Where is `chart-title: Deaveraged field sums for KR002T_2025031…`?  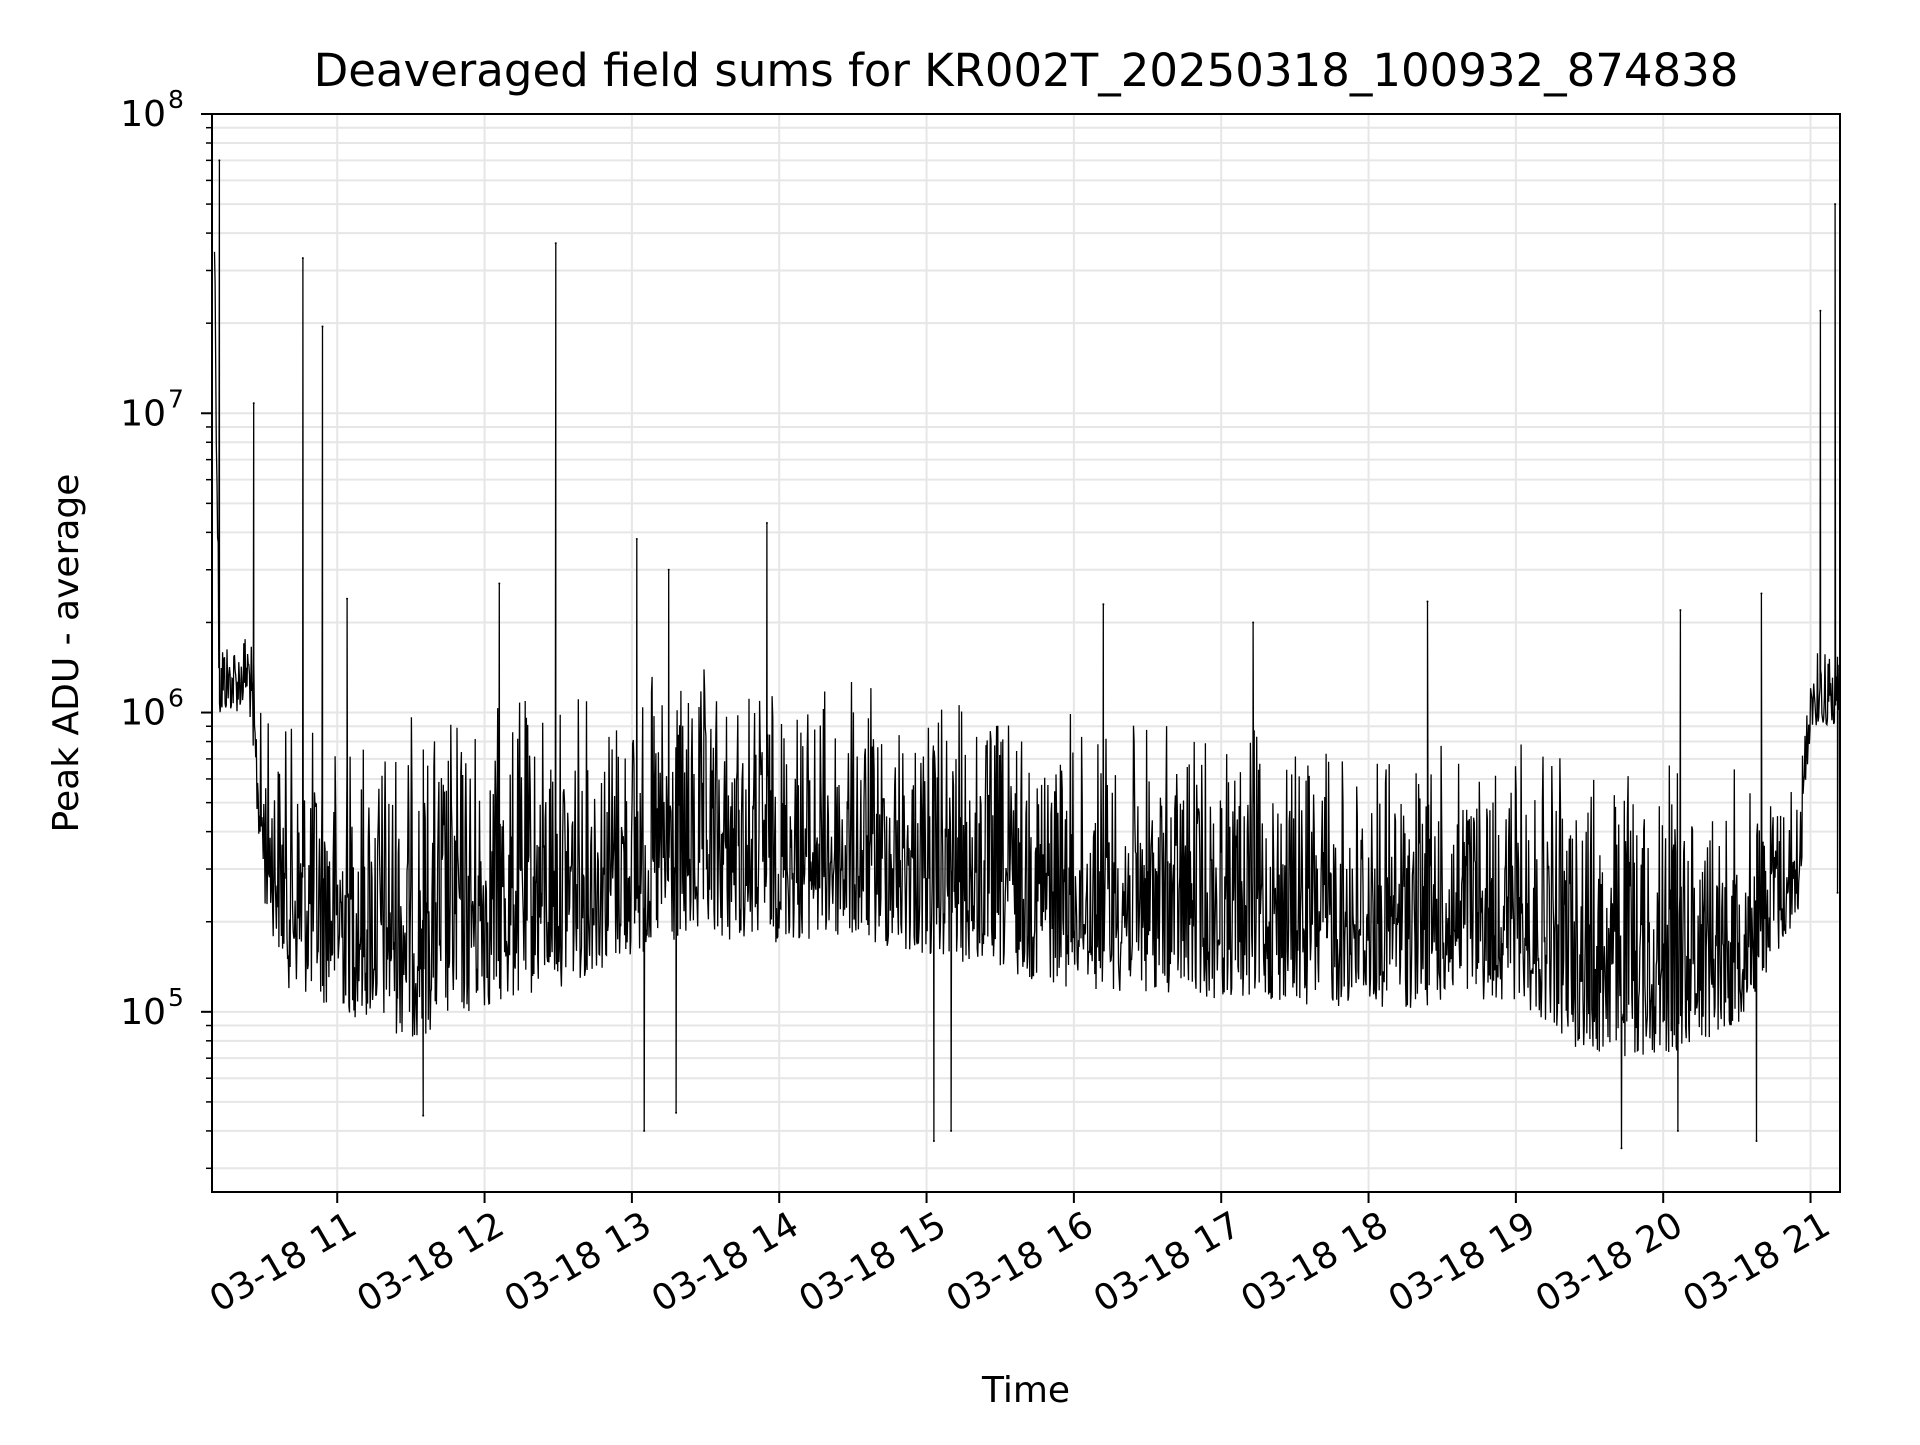
chart-title: Deaveraged field sums for KR002T_2025031… is located at coordinates (1026, 70).